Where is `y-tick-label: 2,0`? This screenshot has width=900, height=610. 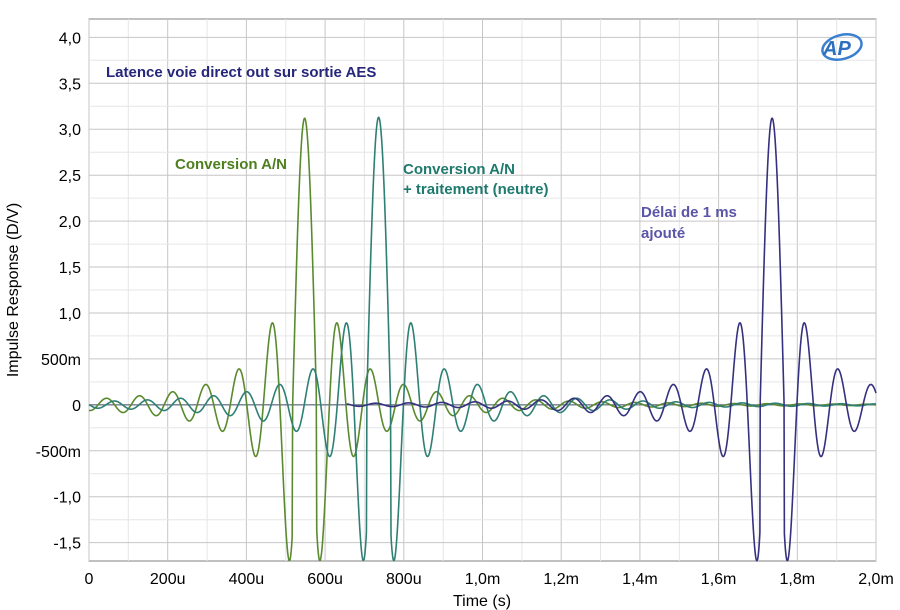
y-tick-label: 2,0 is located at coordinates (70, 222).